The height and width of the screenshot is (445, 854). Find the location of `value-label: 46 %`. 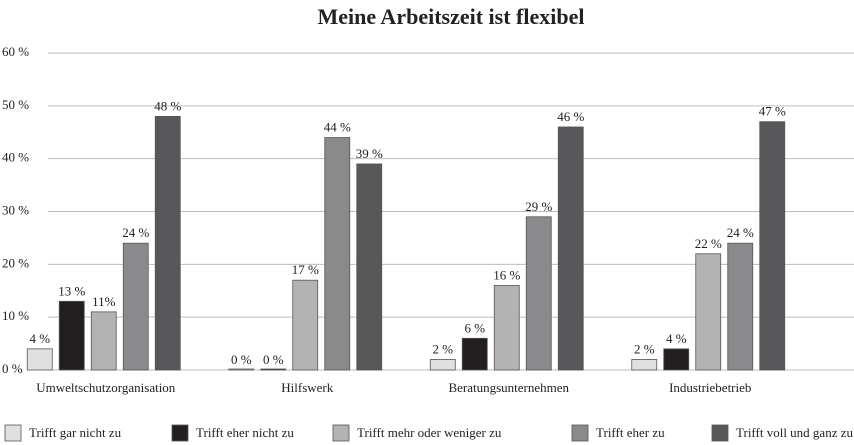

value-label: 46 % is located at coordinates (570, 116).